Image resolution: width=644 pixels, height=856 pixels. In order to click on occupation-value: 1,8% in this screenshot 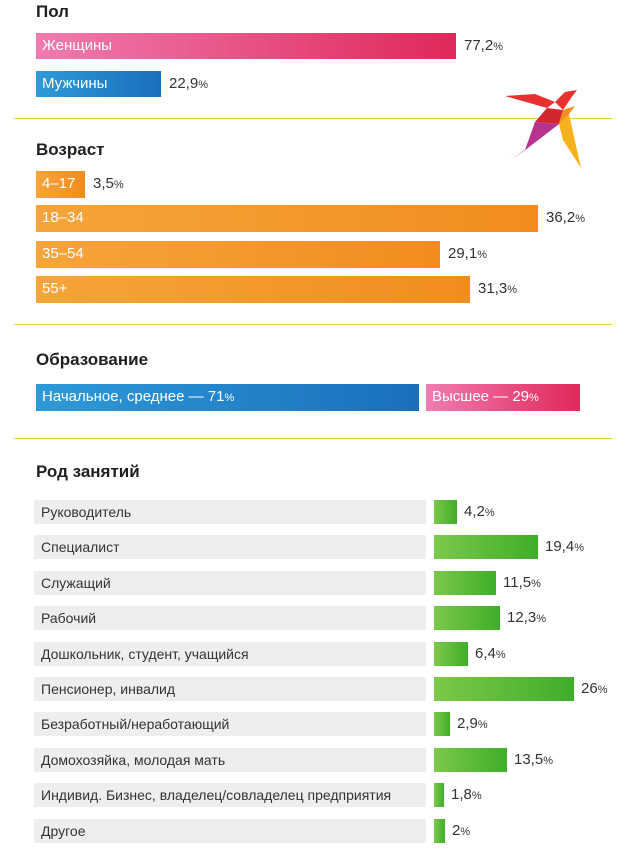, I will do `click(466, 794)`.